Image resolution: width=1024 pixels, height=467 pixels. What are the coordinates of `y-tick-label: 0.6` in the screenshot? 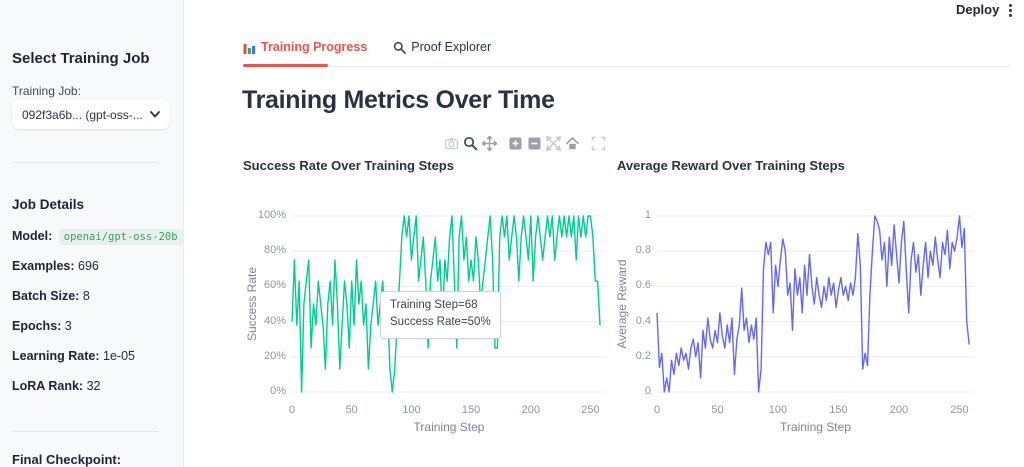 It's located at (643, 285).